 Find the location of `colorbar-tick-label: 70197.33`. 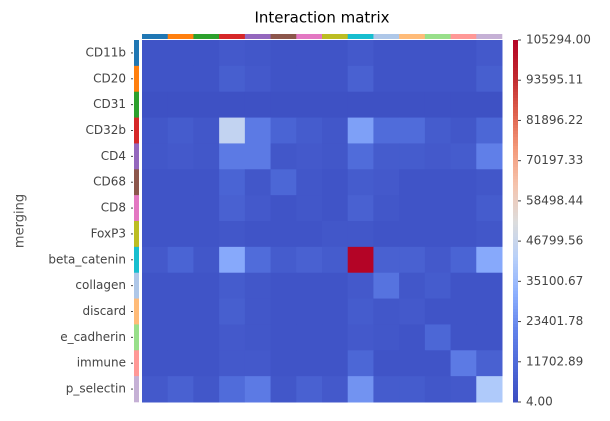

colorbar-tick-label: 70197.33 is located at coordinates (554, 160).